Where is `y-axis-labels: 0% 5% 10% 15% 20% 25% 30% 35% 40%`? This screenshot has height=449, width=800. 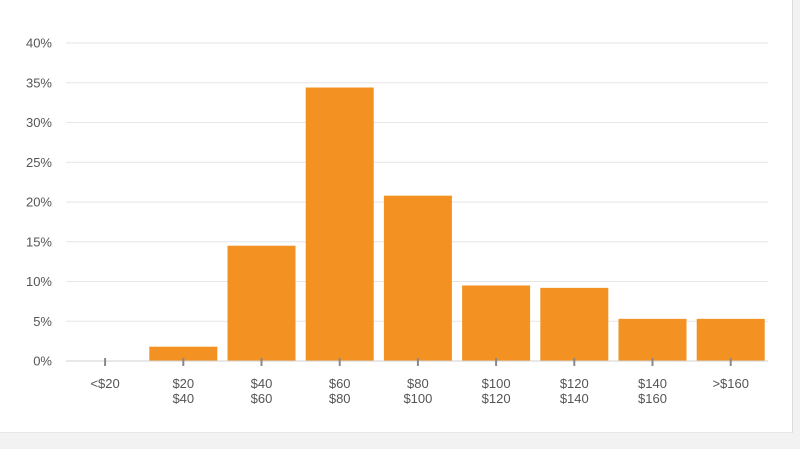 y-axis-labels: 0% 5% 10% 15% 20% 25% 30% 35% 40% is located at coordinates (39, 202).